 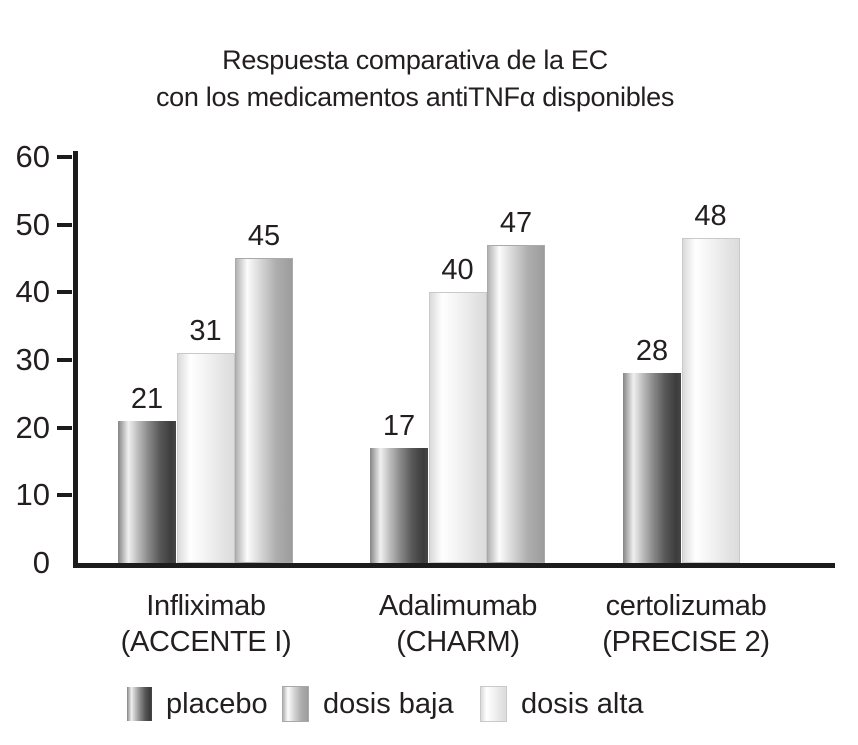 What do you see at coordinates (458, 606) in the screenshot?
I see `x-category-name: Adalimumab` at bounding box center [458, 606].